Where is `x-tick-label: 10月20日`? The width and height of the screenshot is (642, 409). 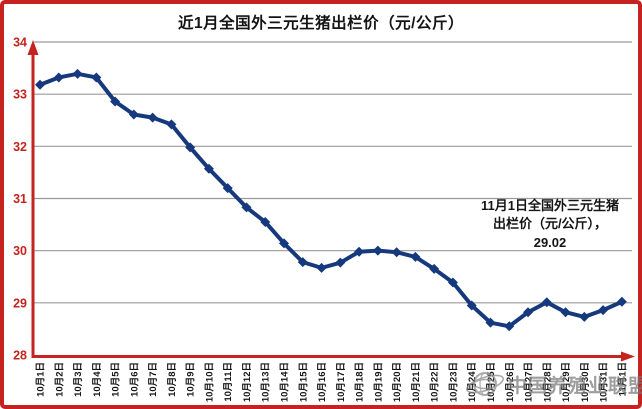 x-tick-label: 10月20日 is located at coordinates (397, 382).